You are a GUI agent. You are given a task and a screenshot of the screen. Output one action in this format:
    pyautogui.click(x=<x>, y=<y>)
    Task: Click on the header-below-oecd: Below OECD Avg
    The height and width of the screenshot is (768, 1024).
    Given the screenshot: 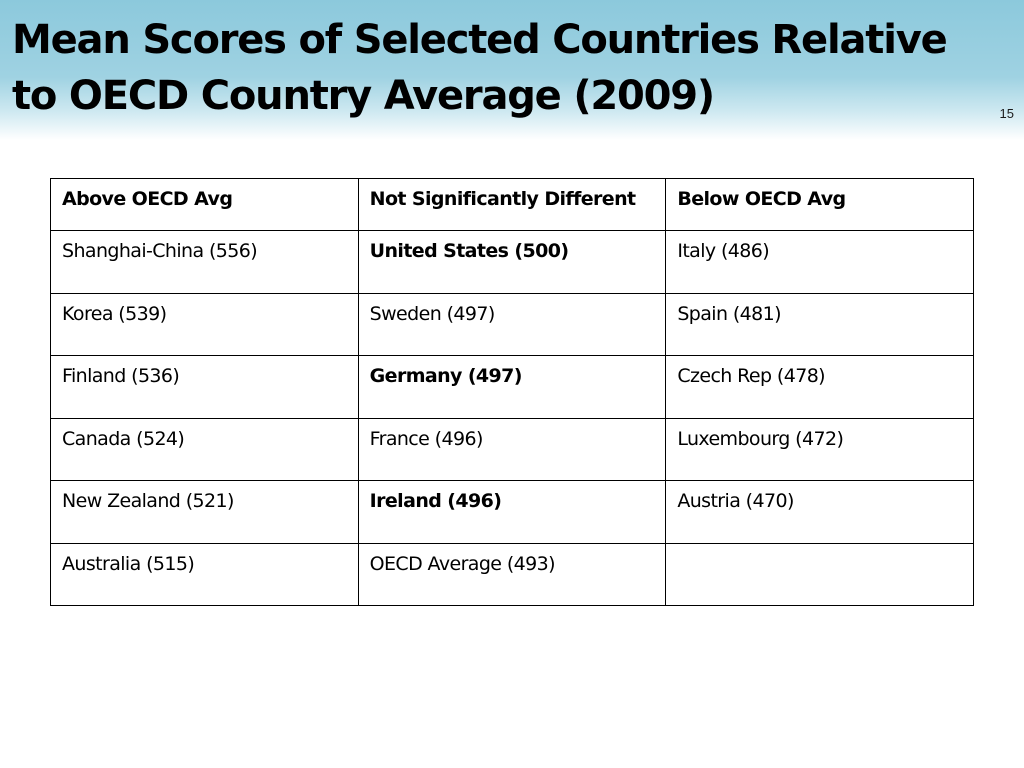 What is the action you would take?
    pyautogui.click(x=819, y=204)
    